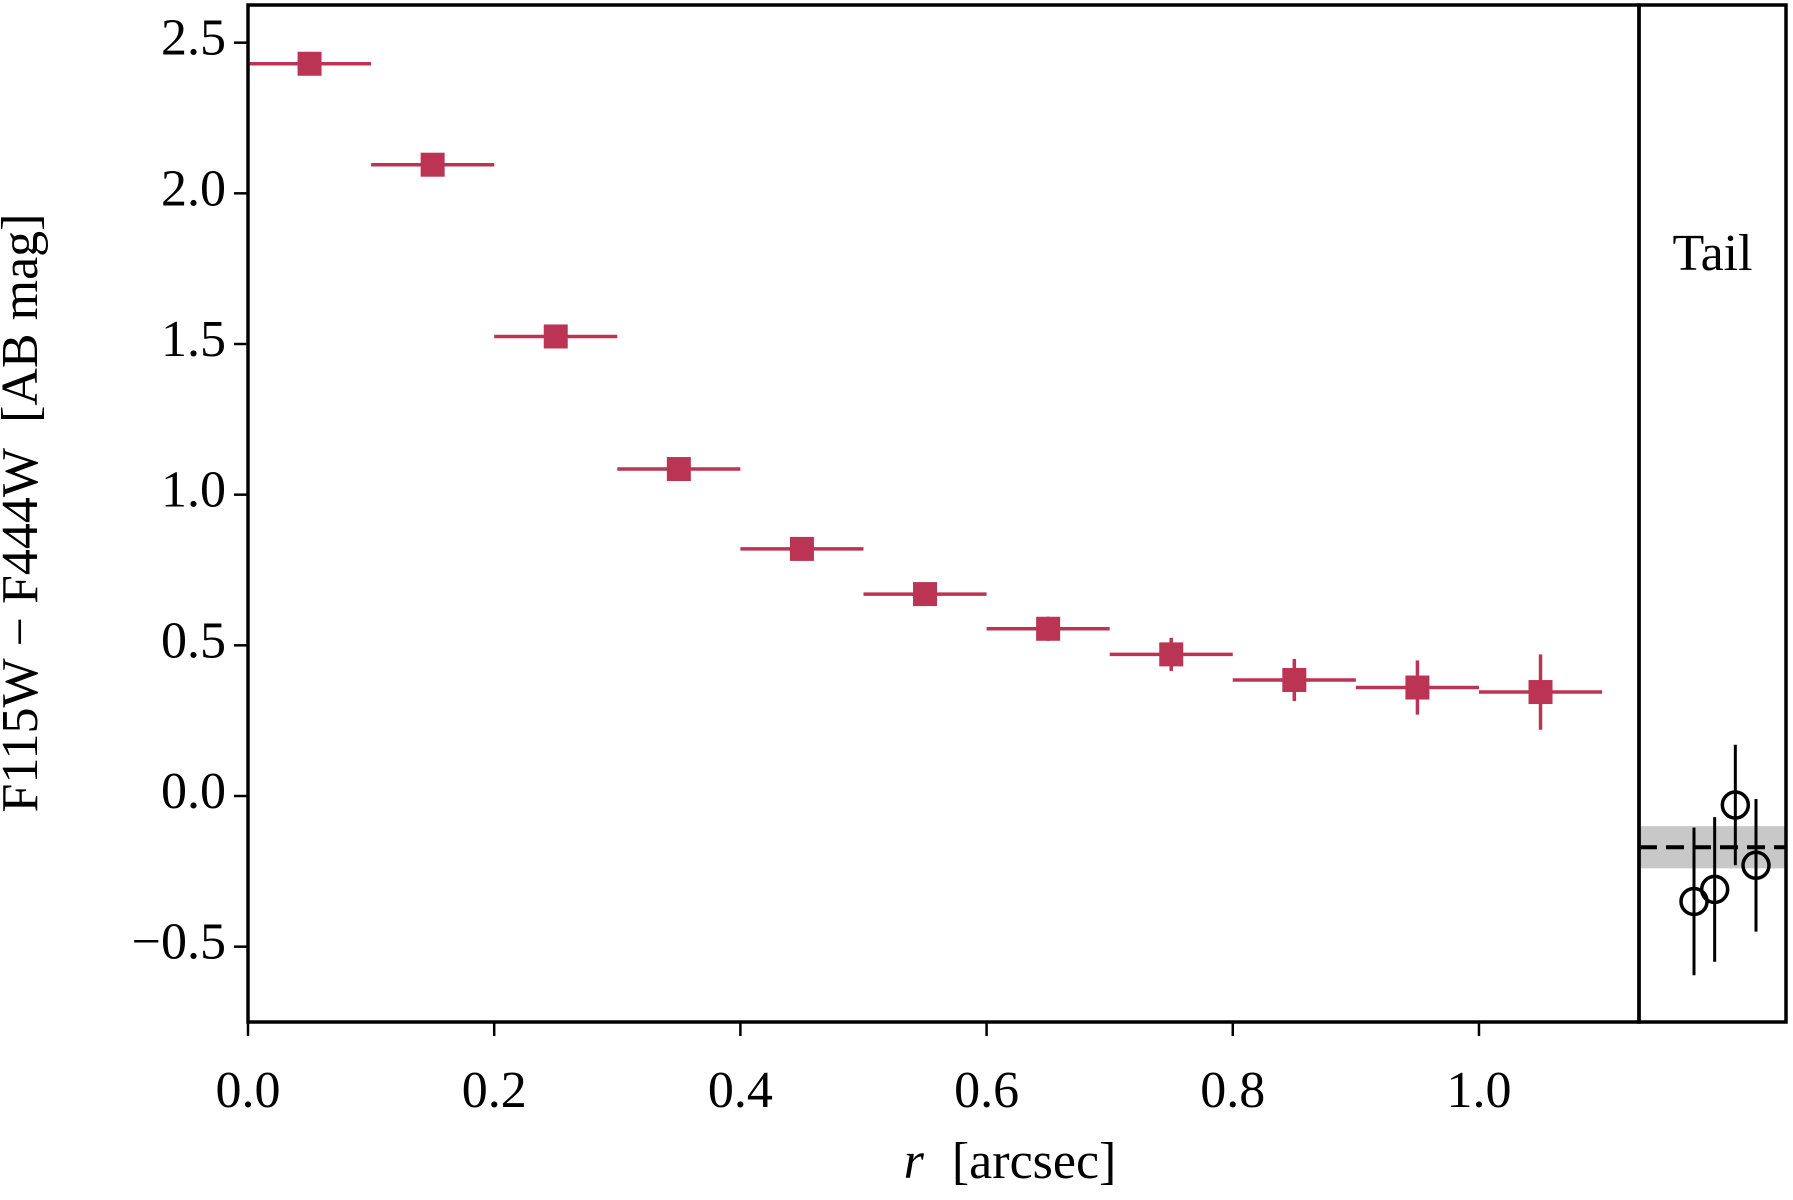  What do you see at coordinates (1232, 1090) in the screenshot?
I see `x-tick-label: 0.8` at bounding box center [1232, 1090].